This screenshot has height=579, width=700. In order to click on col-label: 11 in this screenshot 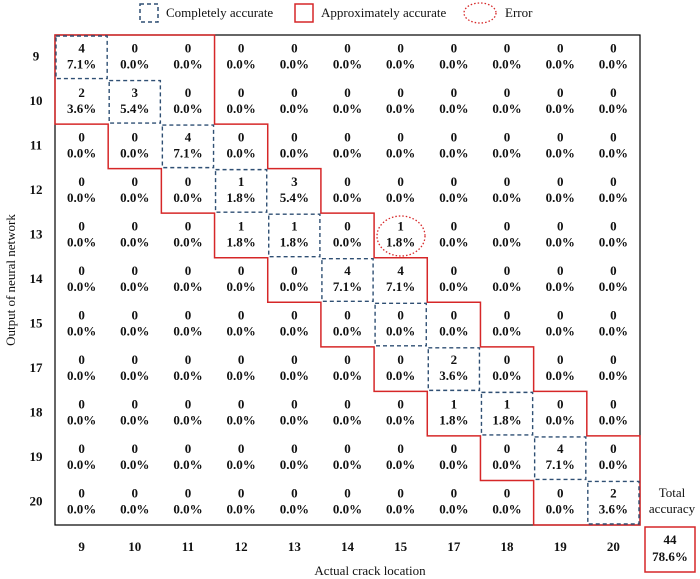, I will do `click(188, 546)`.